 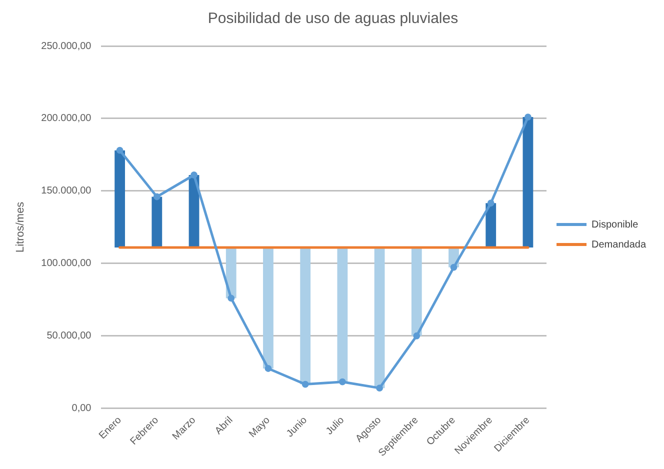 What do you see at coordinates (82, 408) in the screenshot?
I see `y-tick-label: 0,00` at bounding box center [82, 408].